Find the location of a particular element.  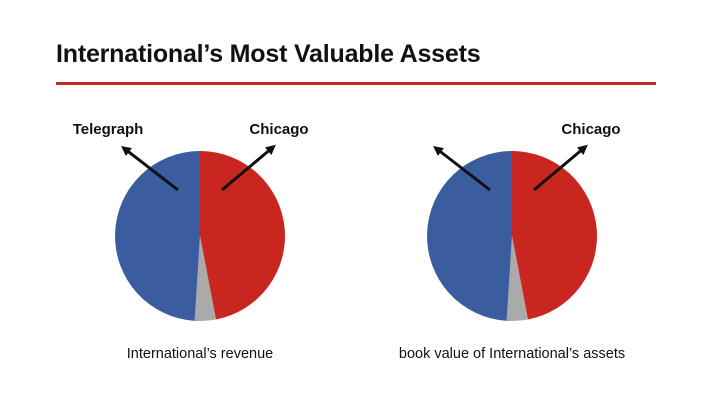

pie-slice-telegraph is located at coordinates (157, 236).